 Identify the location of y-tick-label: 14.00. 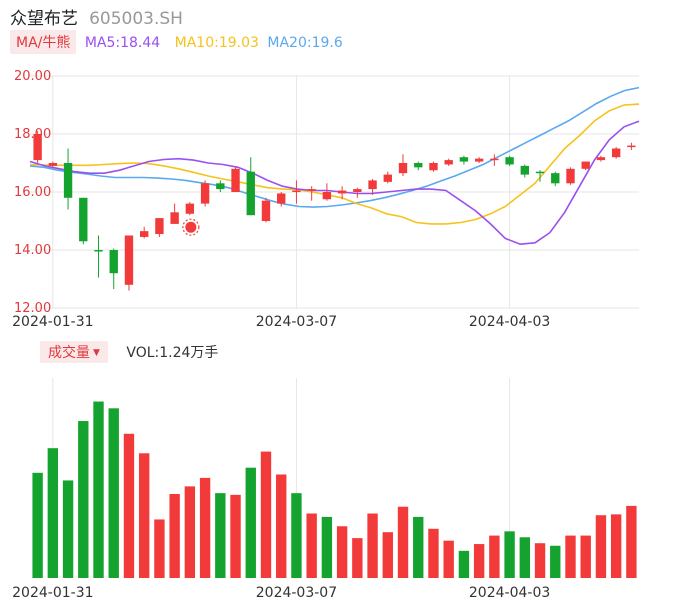
(32, 250).